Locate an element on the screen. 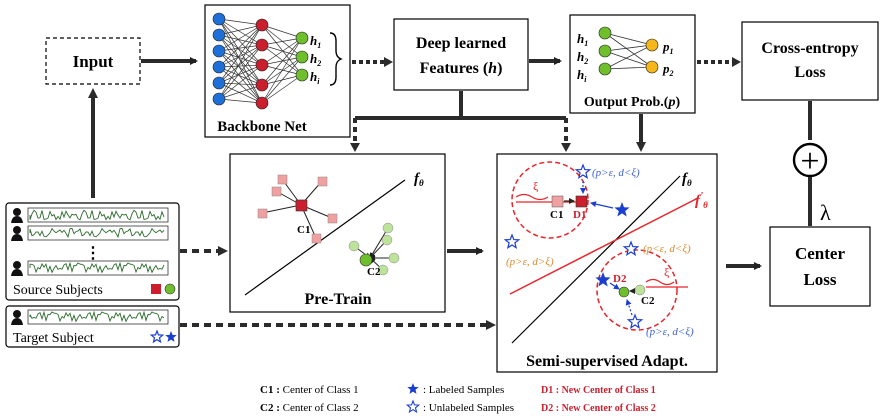  target-hollow-star is located at coordinates (157, 336).